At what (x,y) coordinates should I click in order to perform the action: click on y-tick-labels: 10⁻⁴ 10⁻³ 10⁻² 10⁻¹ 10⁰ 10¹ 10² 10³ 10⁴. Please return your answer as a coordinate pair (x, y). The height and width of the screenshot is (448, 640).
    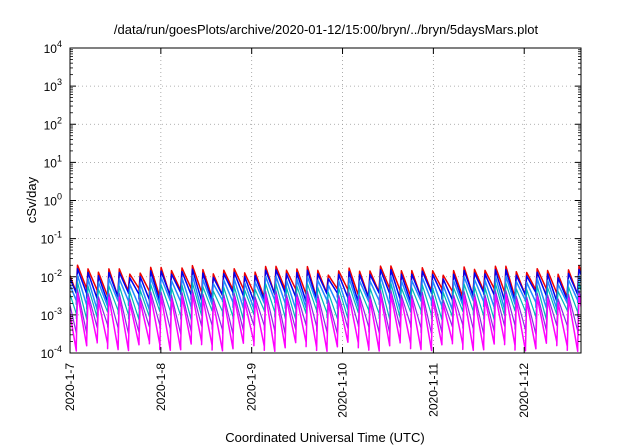
    Looking at the image, I should click on (51, 200).